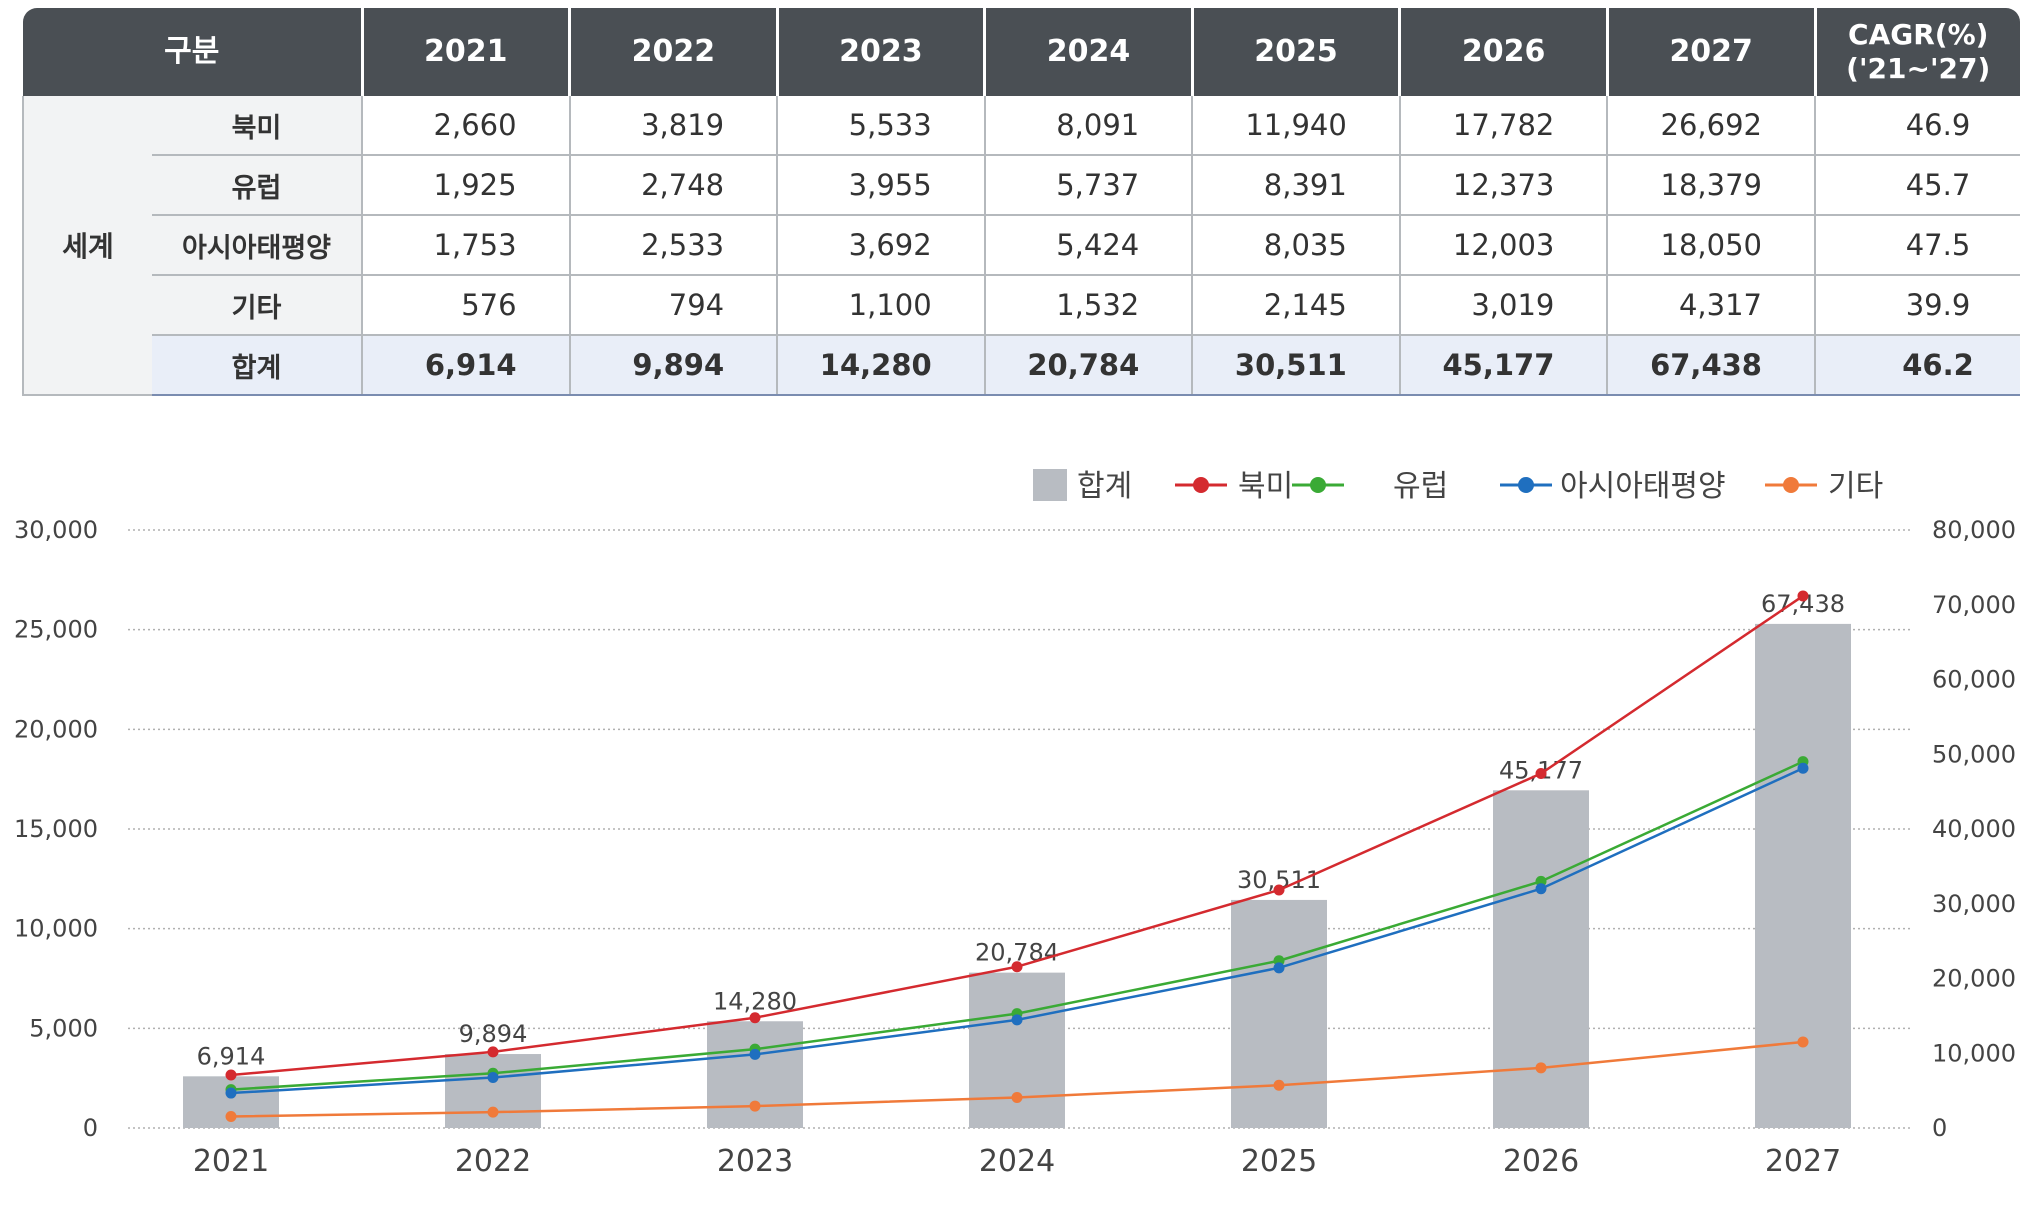  What do you see at coordinates (1974, 904) in the screenshot?
I see `right-axis-tick-label: 30,000` at bounding box center [1974, 904].